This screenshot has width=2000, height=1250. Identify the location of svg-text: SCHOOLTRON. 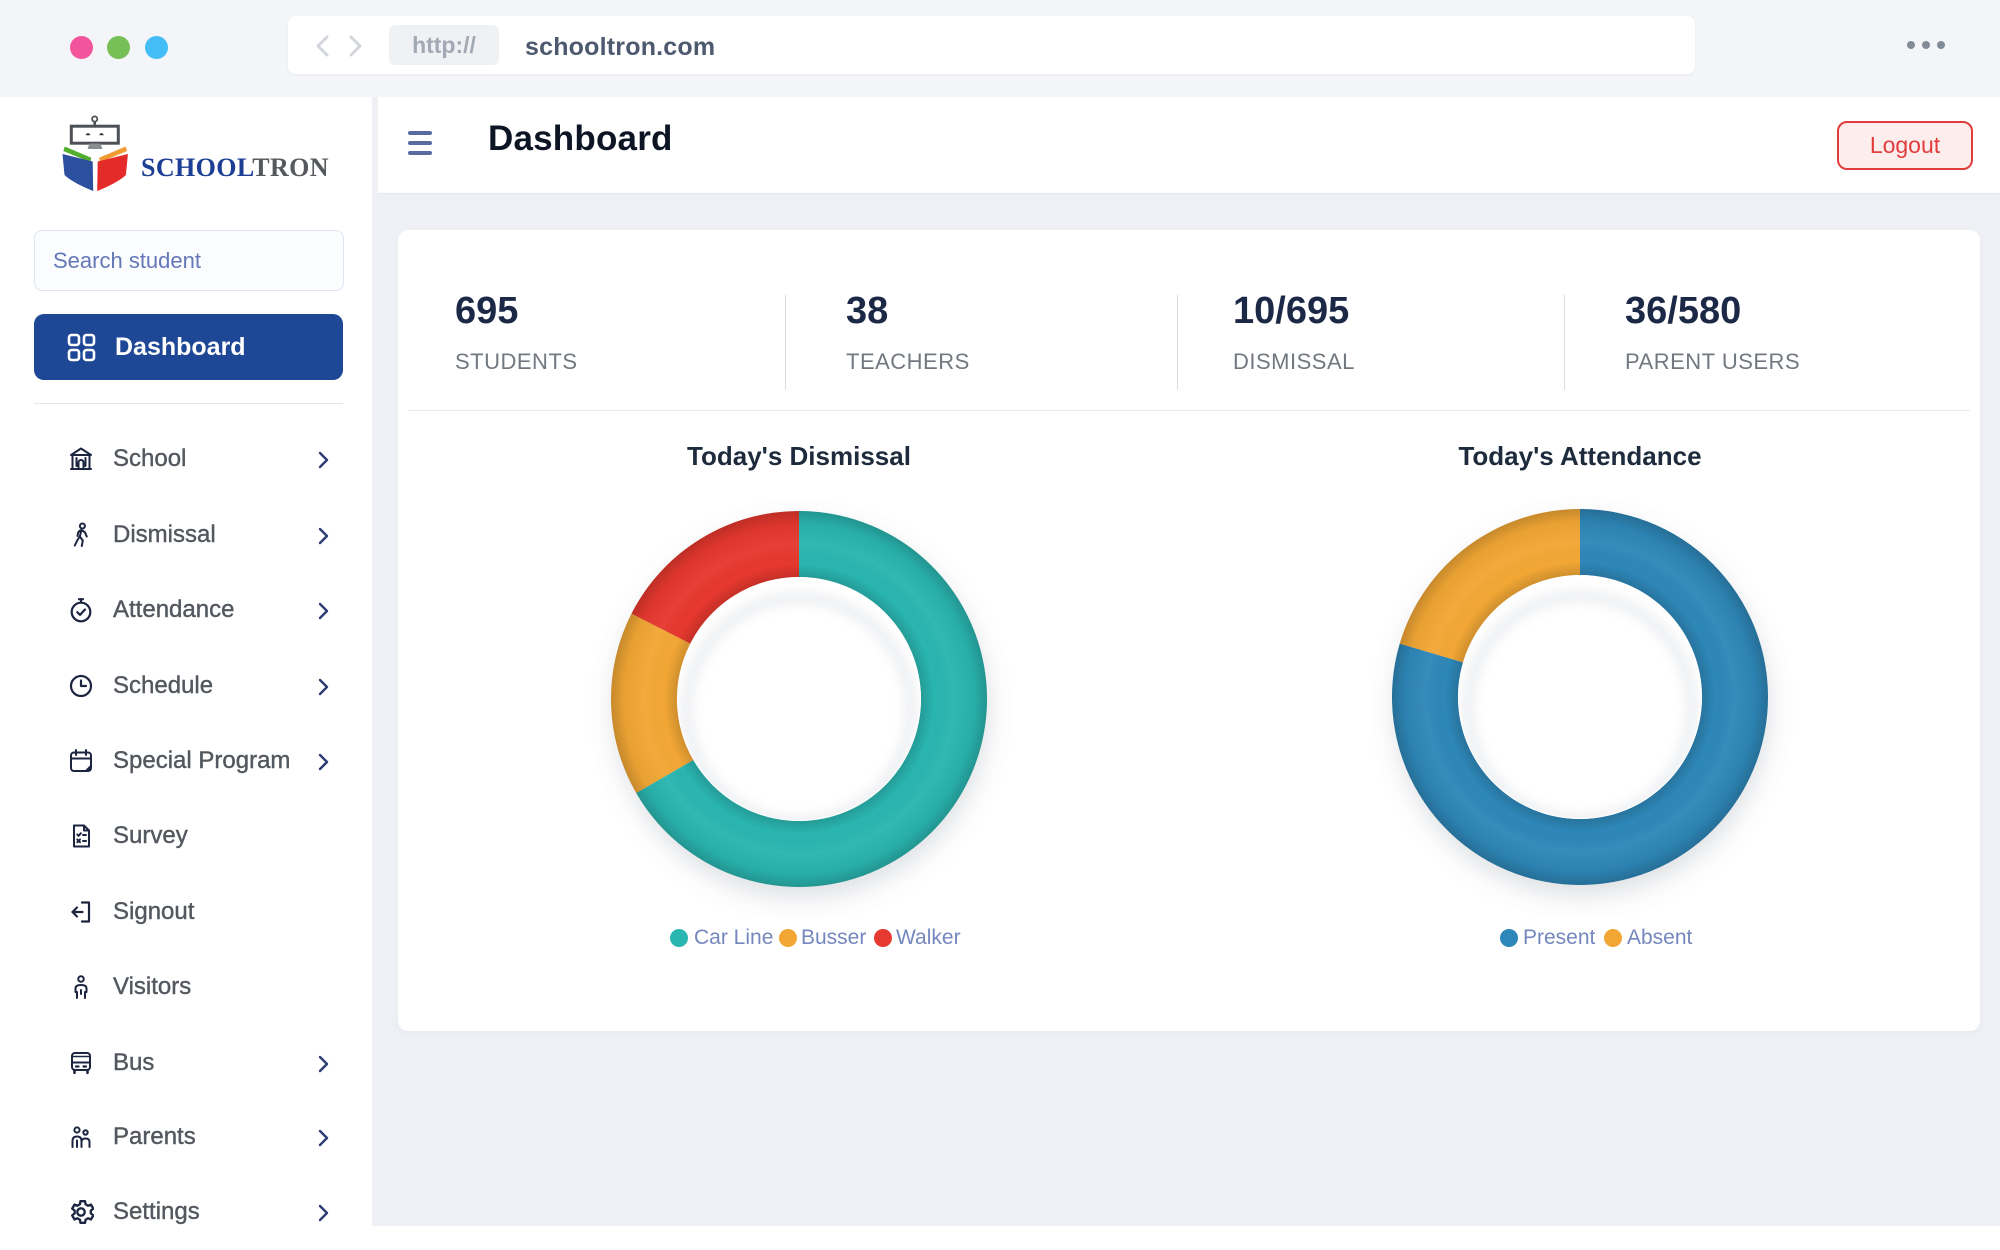
(235, 167).